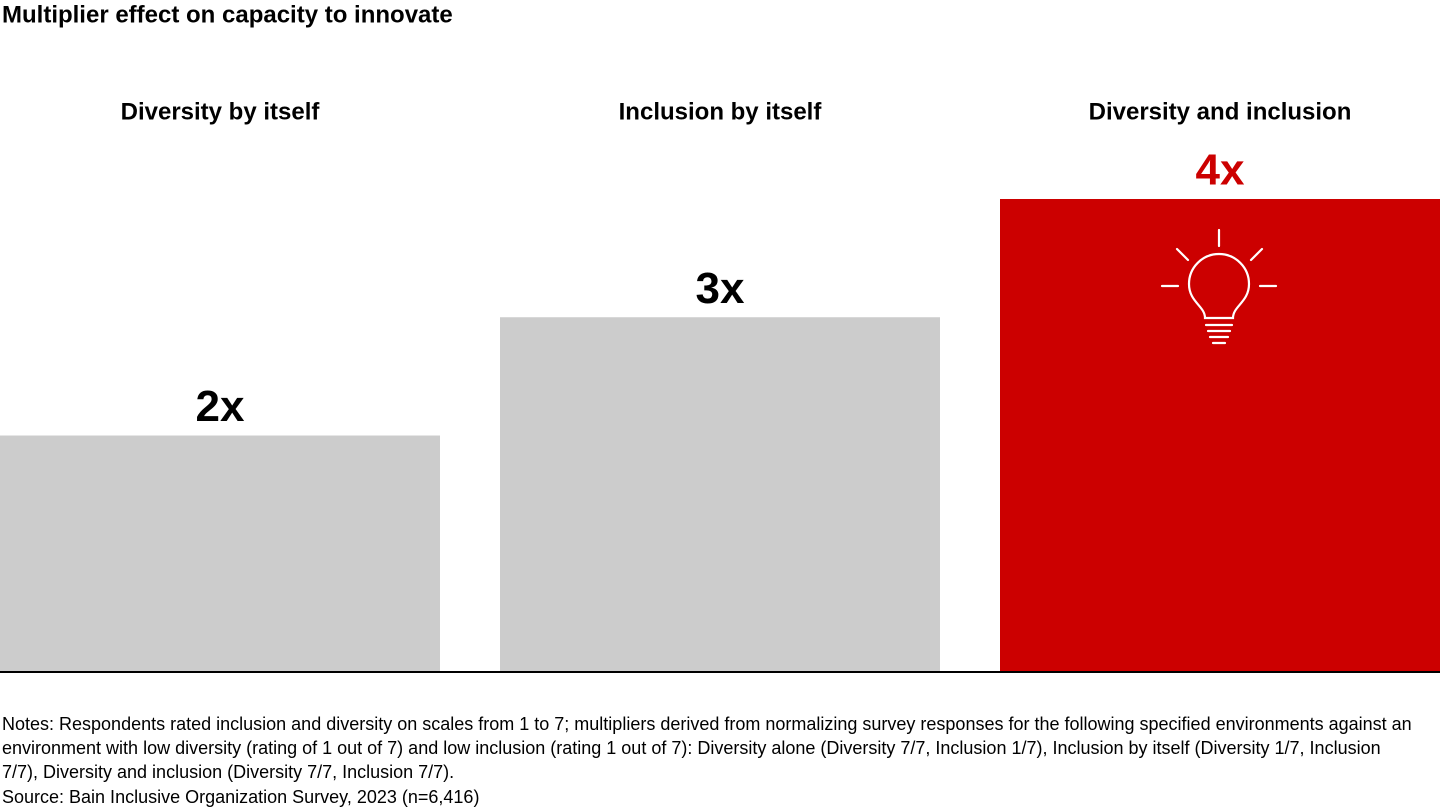 This screenshot has height=810, width=1440. What do you see at coordinates (1220, 170) in the screenshot?
I see `value-label: 4x` at bounding box center [1220, 170].